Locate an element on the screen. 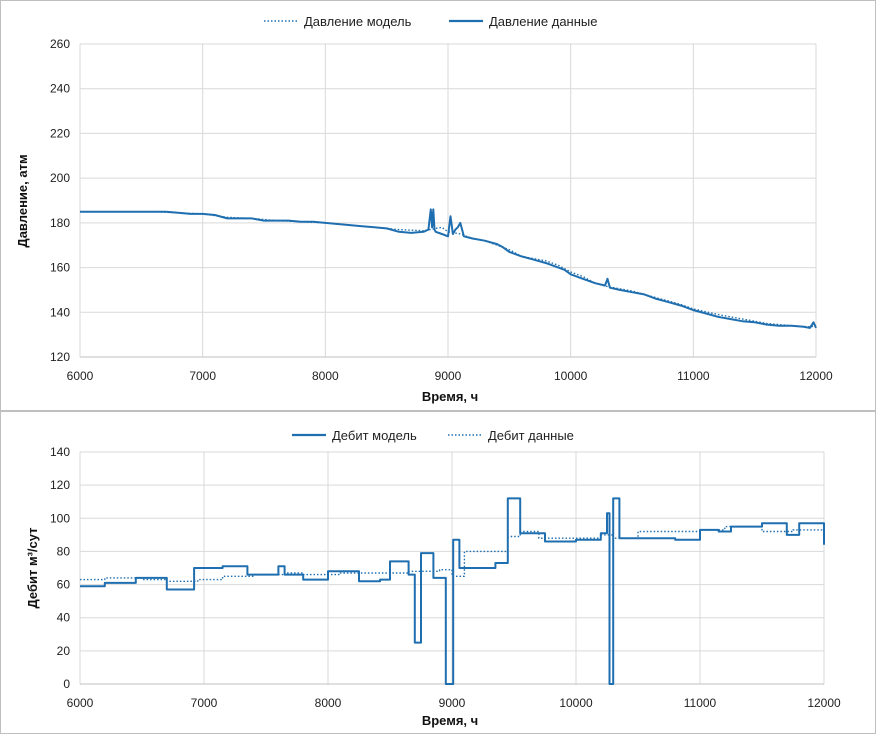  flowrate-x-ticks: 6000 7000 8000 9000 10000 11000 12000 is located at coordinates (454, 703).